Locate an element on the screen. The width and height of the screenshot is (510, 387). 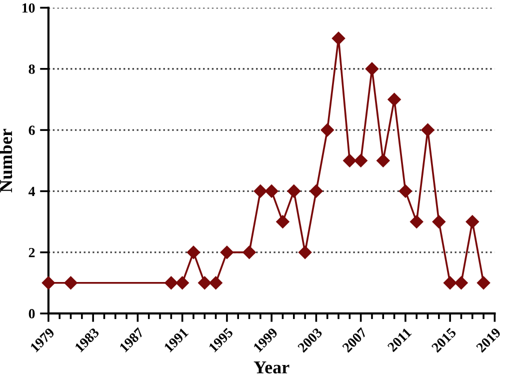
x-axis-title: Year is located at coordinates (272, 367).